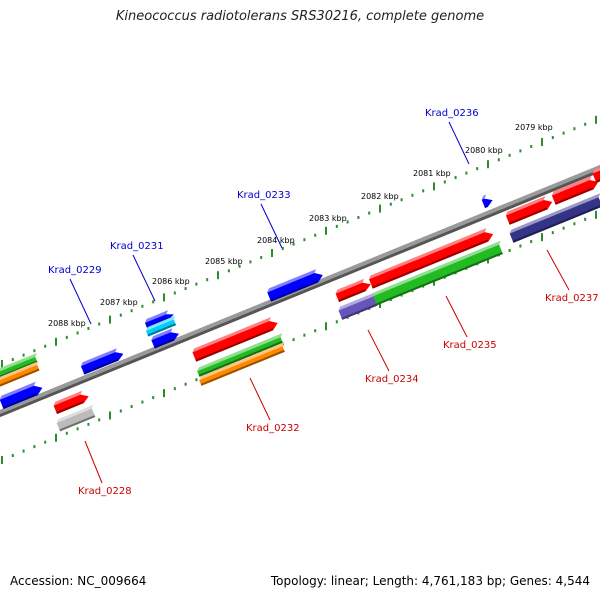  What do you see at coordinates (78, 581) in the screenshot?
I see `accession-text: Accession: NC_009664` at bounding box center [78, 581].